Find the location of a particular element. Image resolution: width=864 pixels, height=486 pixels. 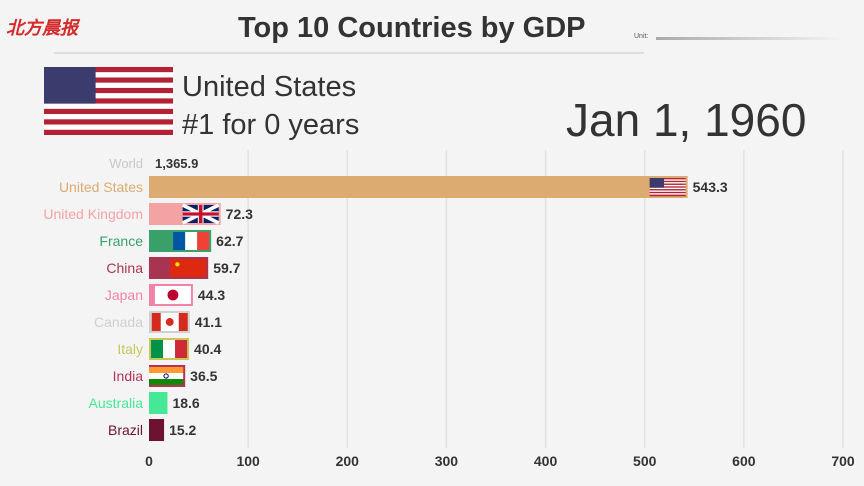

x-tick-label: 700 is located at coordinates (843, 461).